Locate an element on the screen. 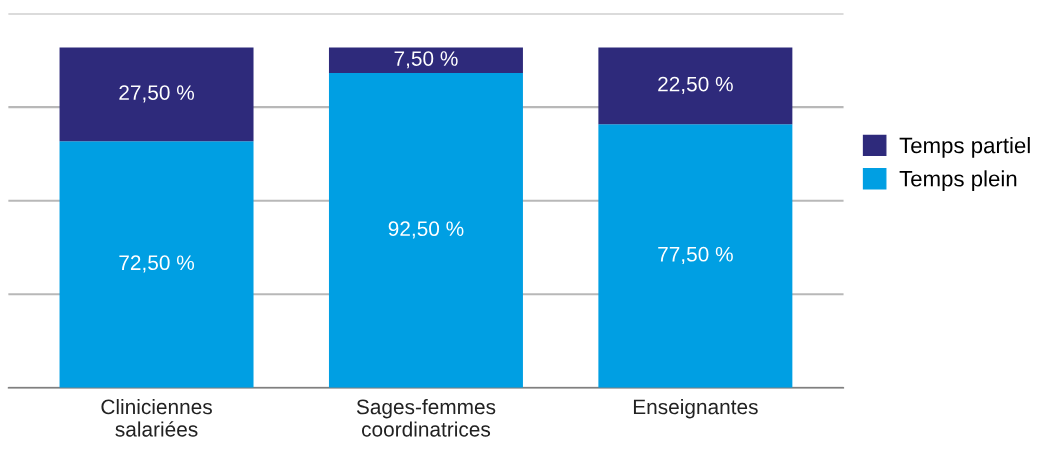 The image size is (1044, 451). x-tick-label: Cliniciennes salariées is located at coordinates (156, 417).